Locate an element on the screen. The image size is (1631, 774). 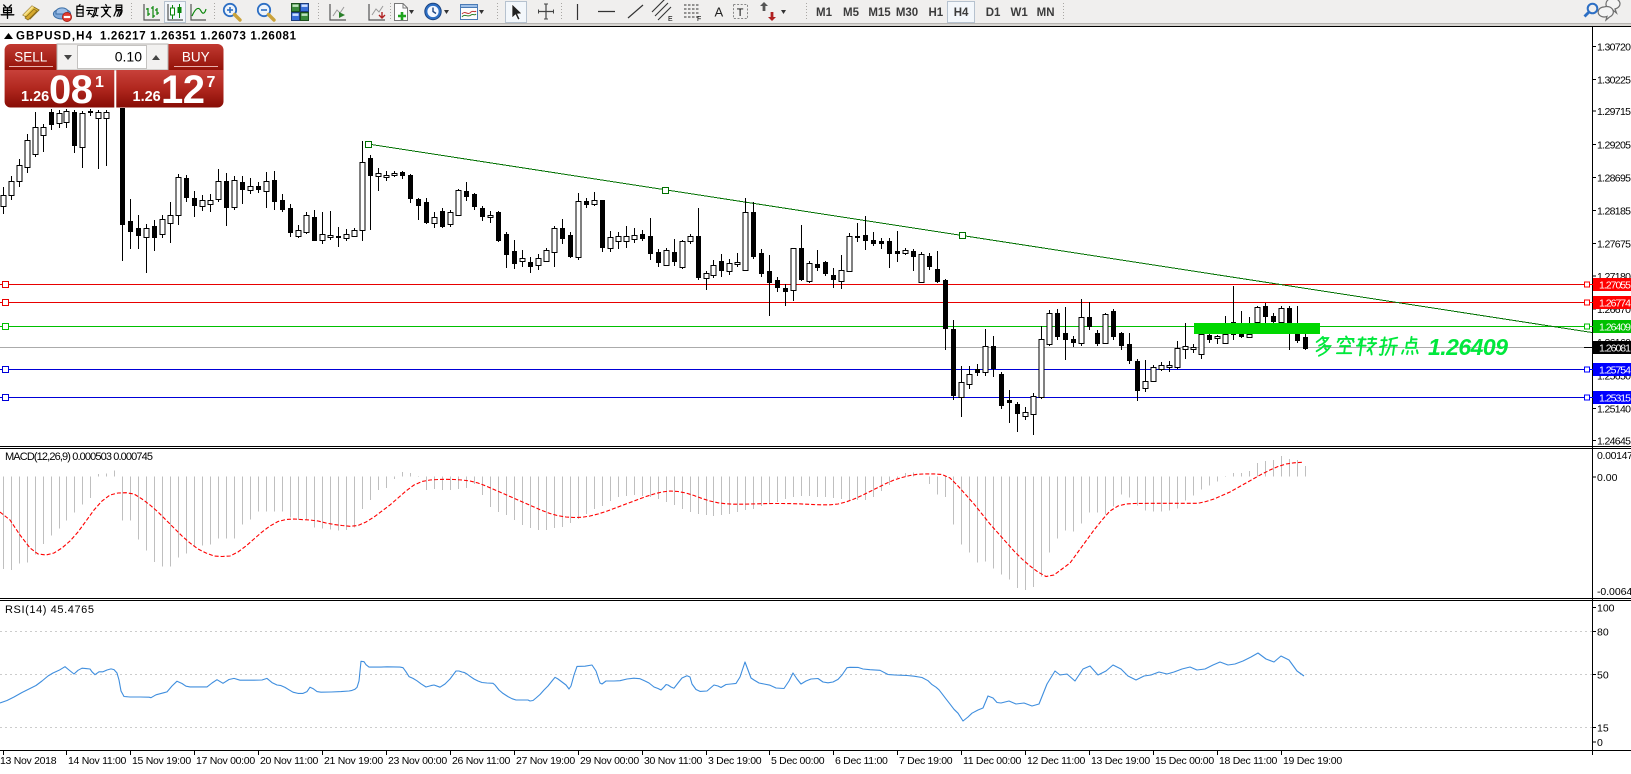
svg-text: 1.26081 is located at coordinates (1615, 349).